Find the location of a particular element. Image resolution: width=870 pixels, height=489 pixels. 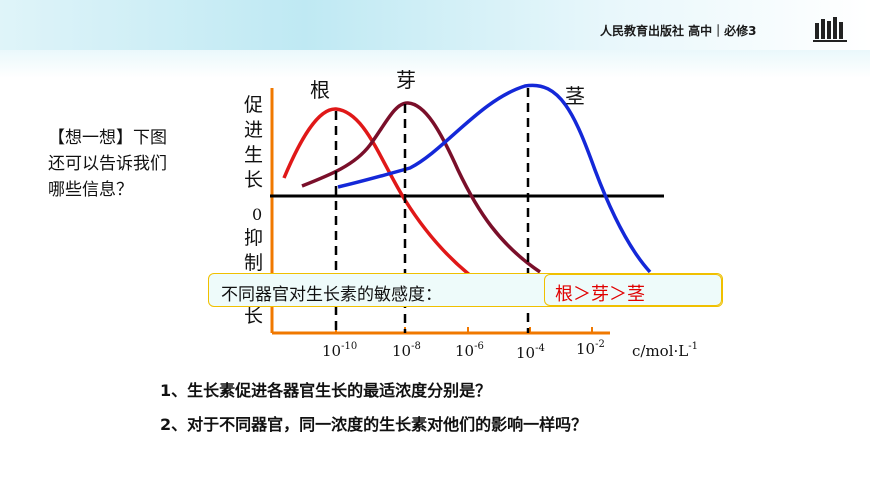

y-label-inhibit-1: 抑 is located at coordinates (253, 238).